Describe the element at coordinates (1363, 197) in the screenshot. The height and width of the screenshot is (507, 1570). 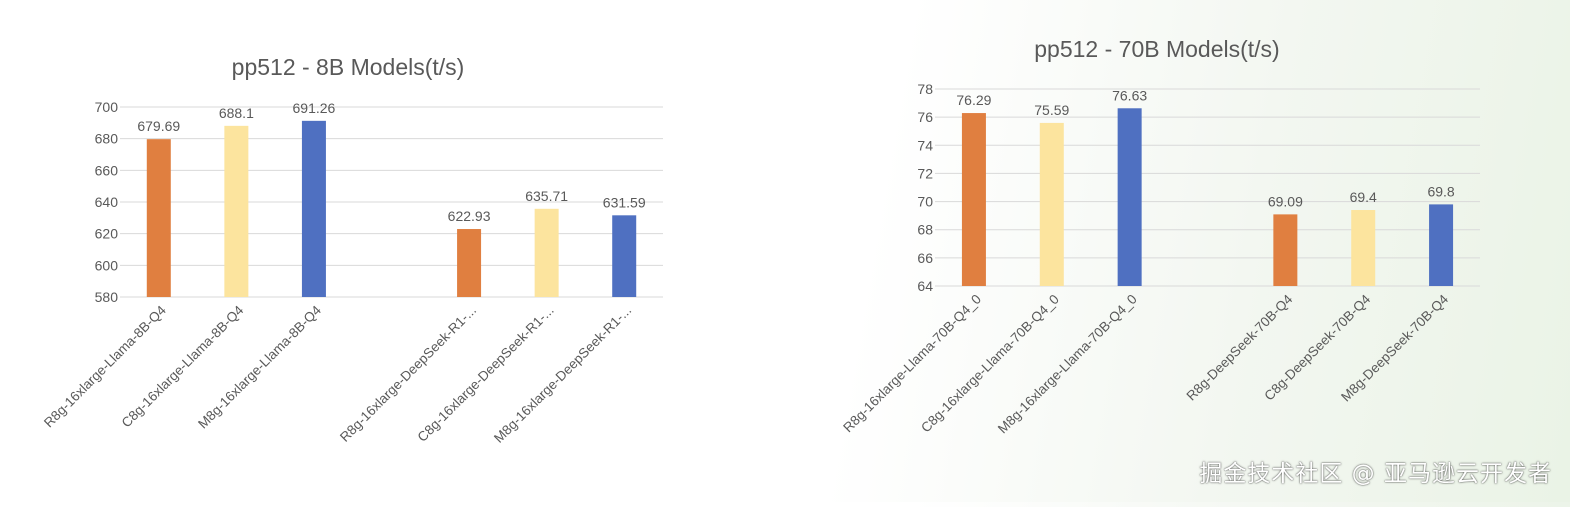
I see `data-label: 69.4` at that location.